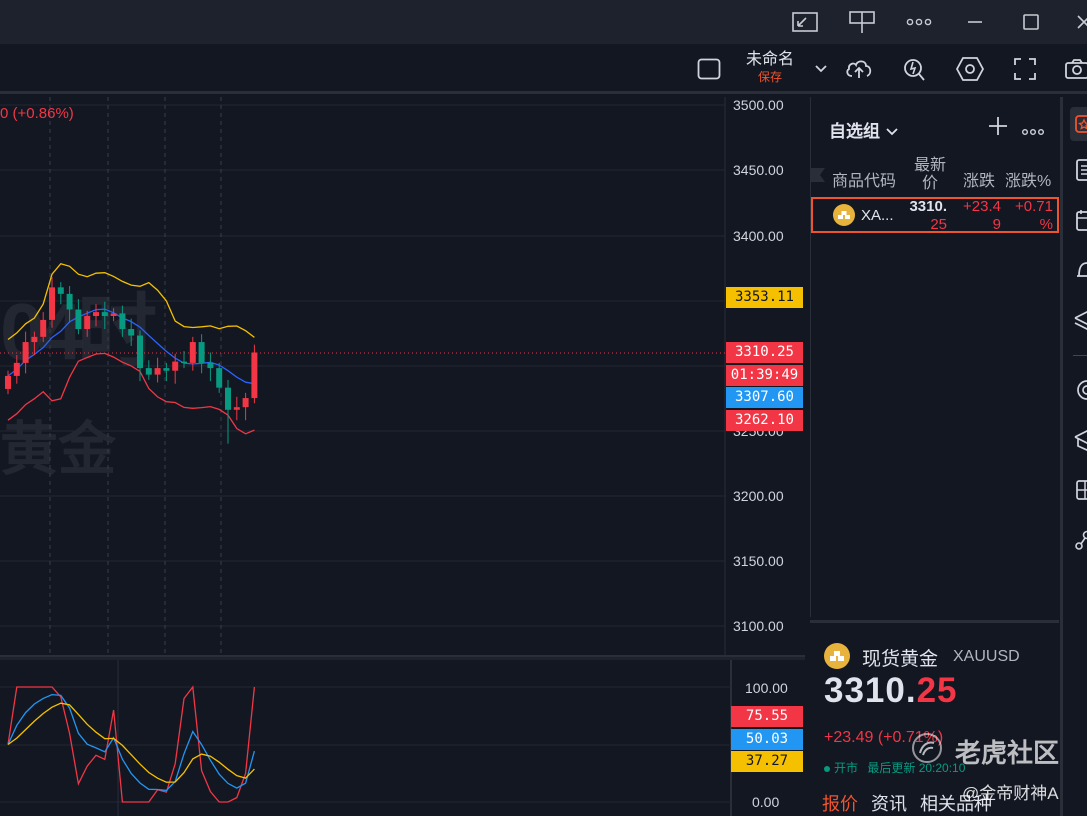  I want to click on details-name: 现货黄金, so click(900, 659).